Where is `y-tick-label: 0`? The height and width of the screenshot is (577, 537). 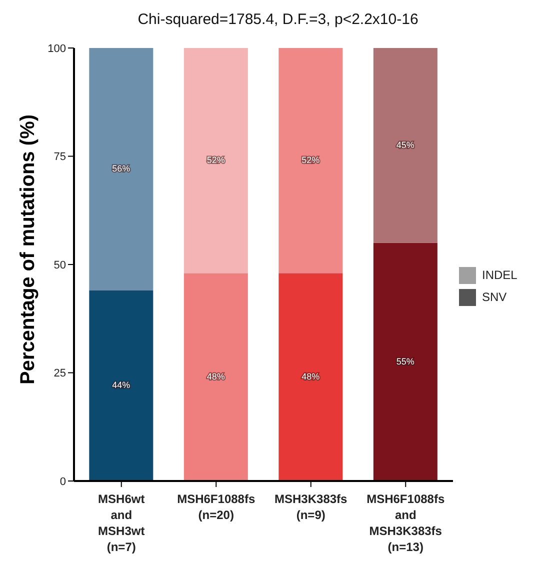 y-tick-label: 0 is located at coordinates (63, 482).